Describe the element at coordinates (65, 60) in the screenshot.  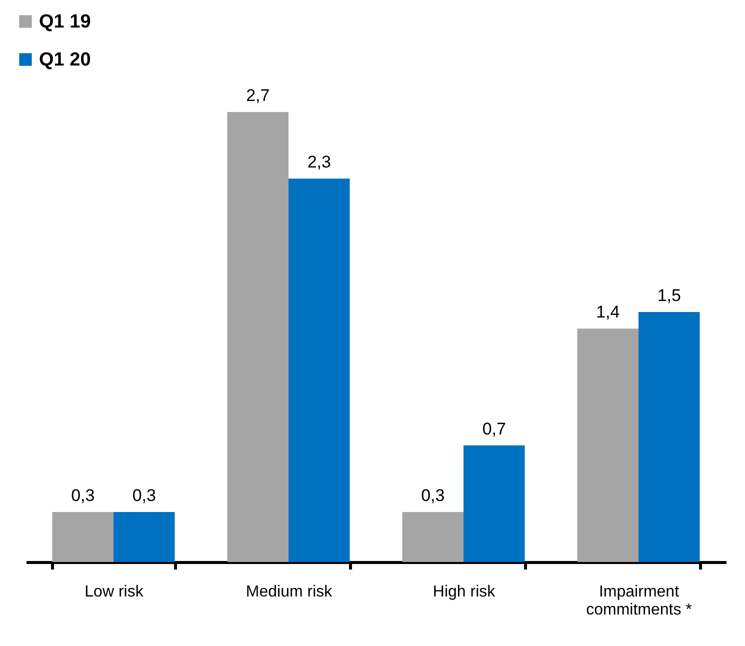
I see `legend-label: Q1 20` at that location.